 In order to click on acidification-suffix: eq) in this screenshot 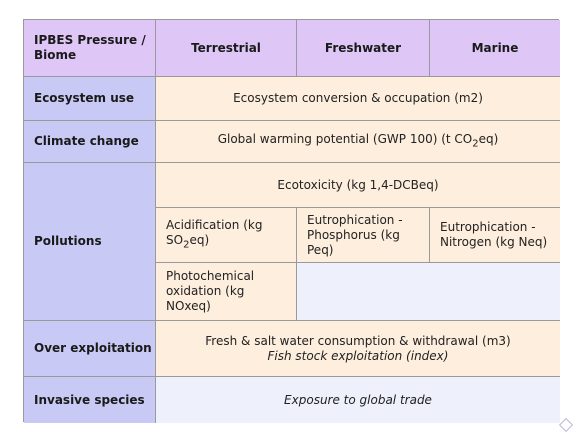, I will do `click(199, 239)`.